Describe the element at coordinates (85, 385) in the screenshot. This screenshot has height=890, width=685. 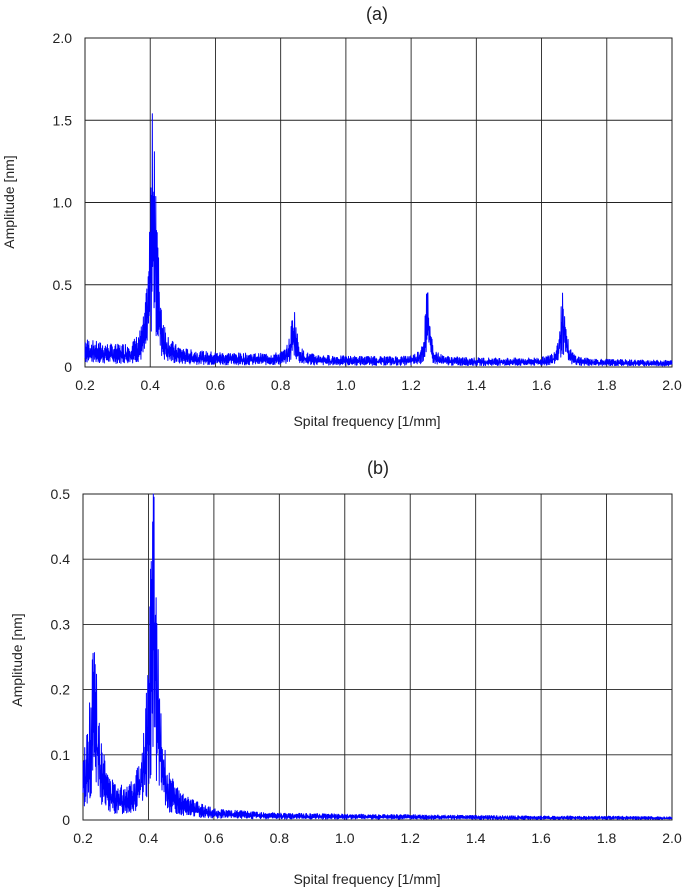
I see `panel-a-x-tick-label: 0.2` at that location.